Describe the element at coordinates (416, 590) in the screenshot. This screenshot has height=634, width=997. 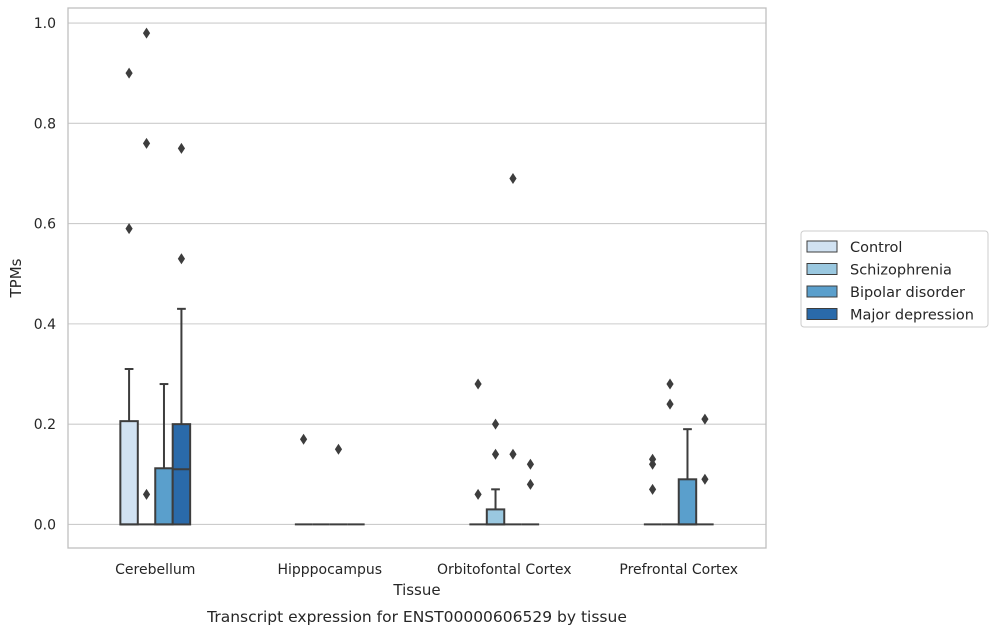
I see `x-axis-label: Tissue` at that location.